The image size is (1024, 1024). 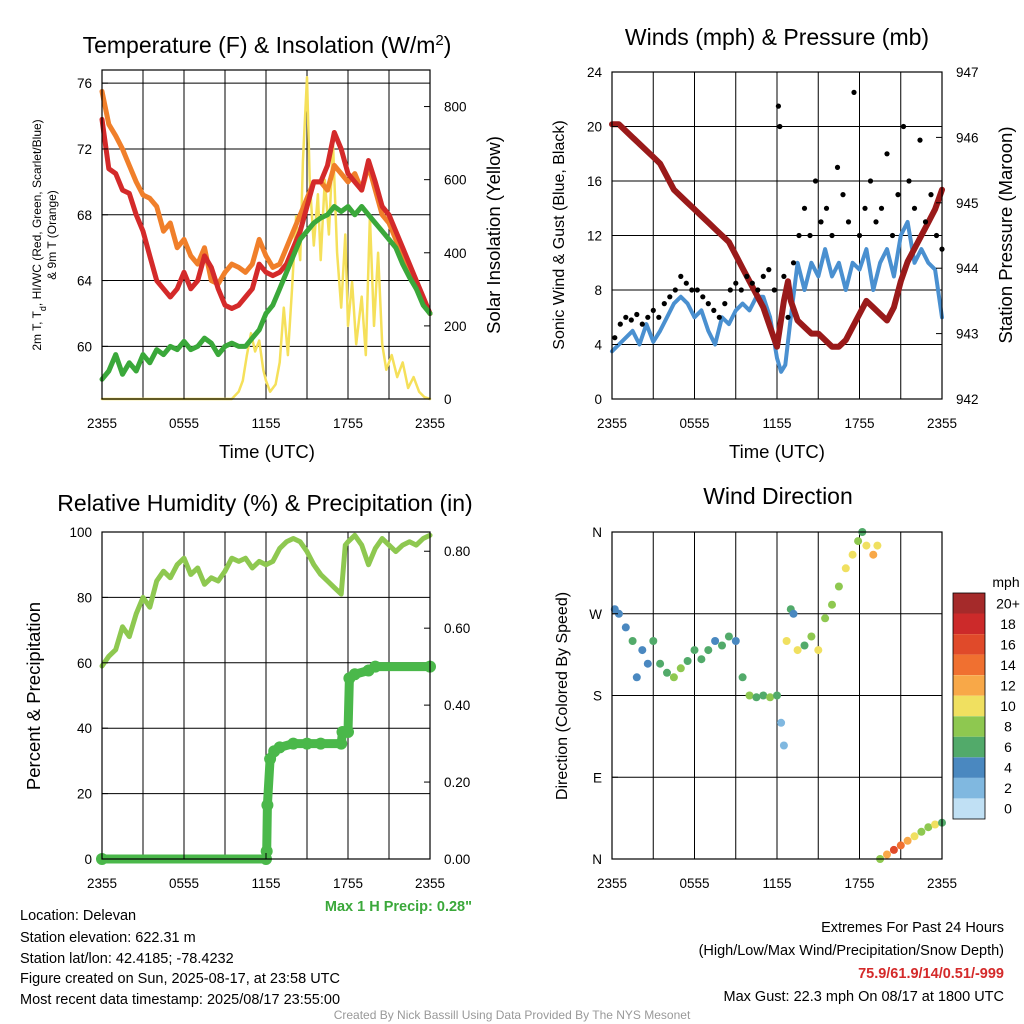 What do you see at coordinates (559, 234) in the screenshot?
I see `winds-ylabel-left: Sonic Wind & Gust (Blue, Black)` at bounding box center [559, 234].